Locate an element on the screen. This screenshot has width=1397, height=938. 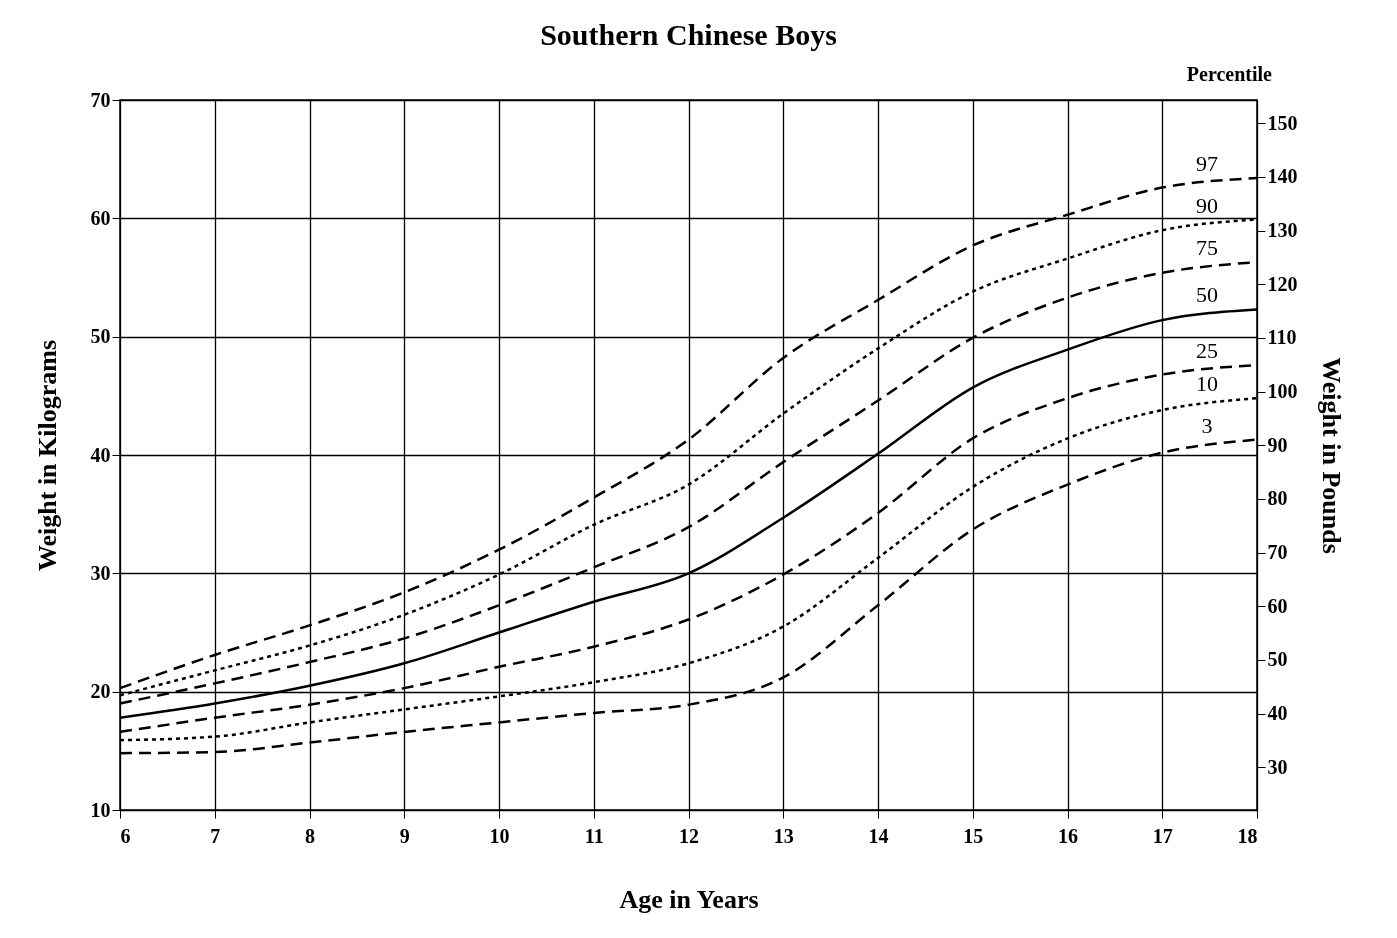
x-tick-label: 10 is located at coordinates (499, 835).